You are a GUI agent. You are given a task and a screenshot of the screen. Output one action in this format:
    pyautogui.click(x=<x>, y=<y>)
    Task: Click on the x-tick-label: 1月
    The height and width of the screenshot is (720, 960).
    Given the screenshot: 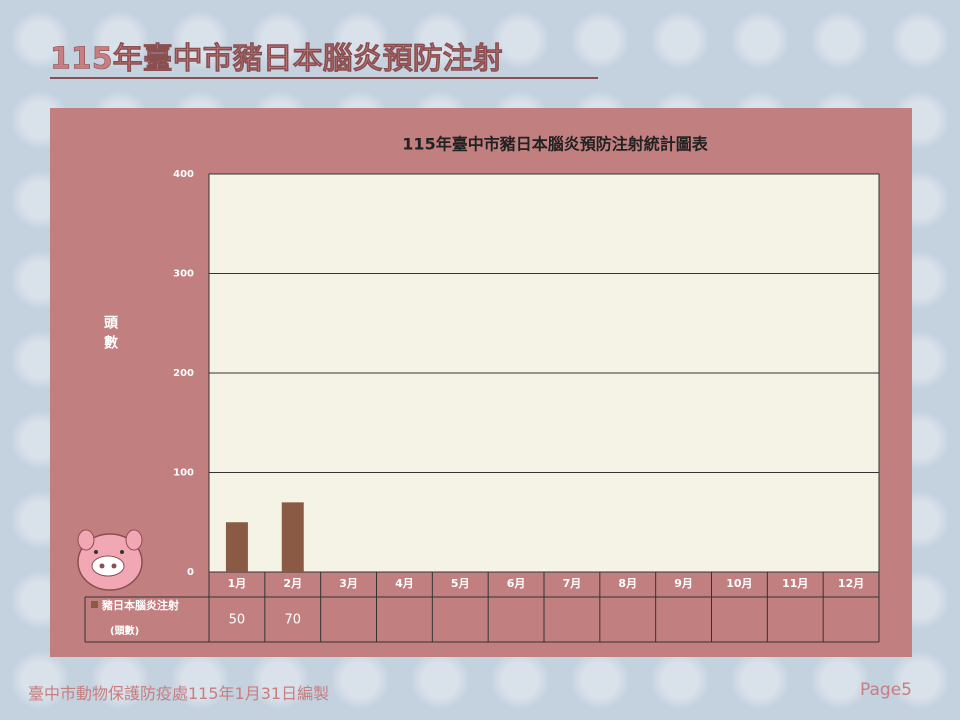 What is the action you would take?
    pyautogui.click(x=237, y=583)
    